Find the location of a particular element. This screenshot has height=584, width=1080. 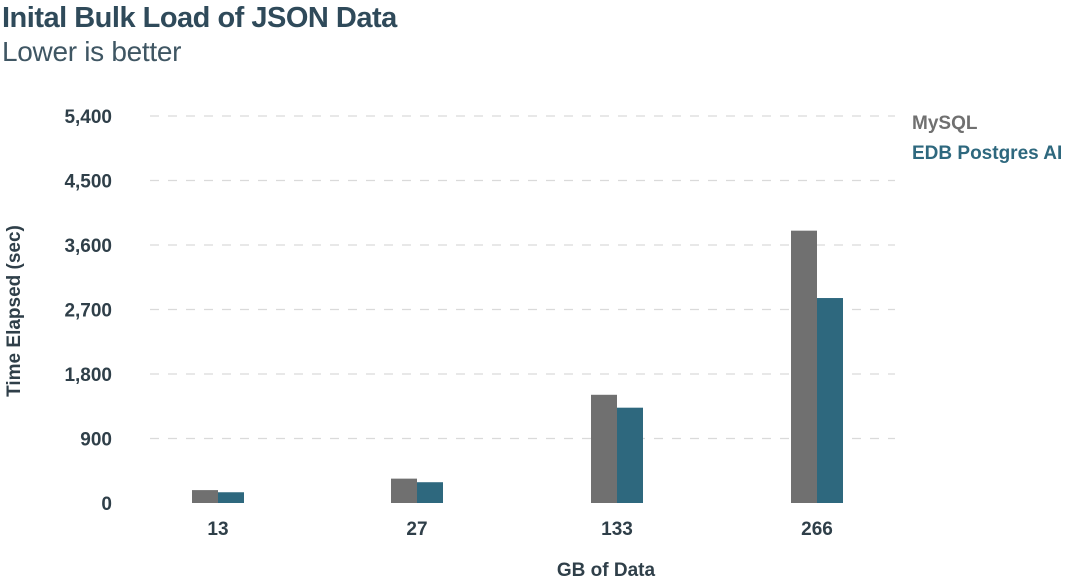

y-tick-label: 3,600 is located at coordinates (88, 246).